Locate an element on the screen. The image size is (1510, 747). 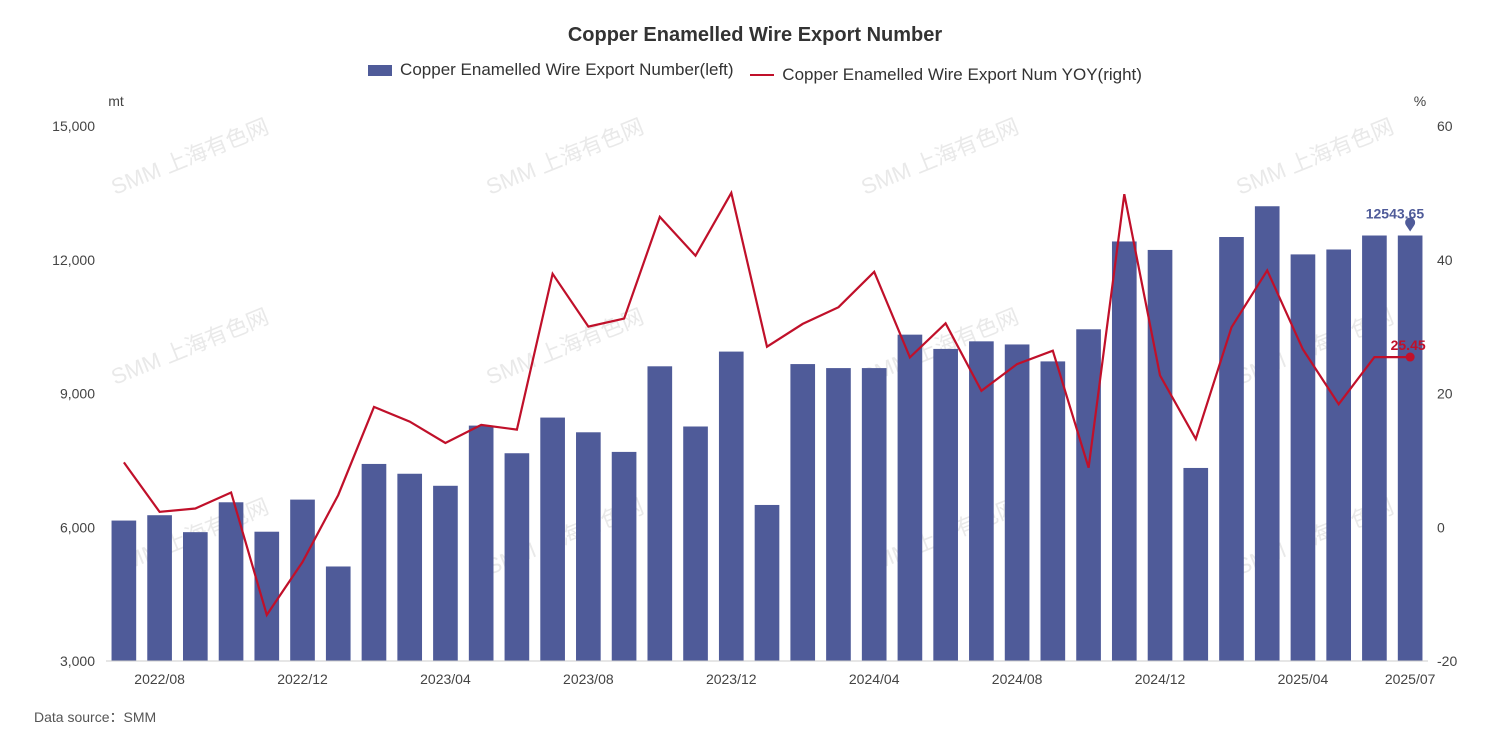
legend-line-swatch is located at coordinates (762, 74).